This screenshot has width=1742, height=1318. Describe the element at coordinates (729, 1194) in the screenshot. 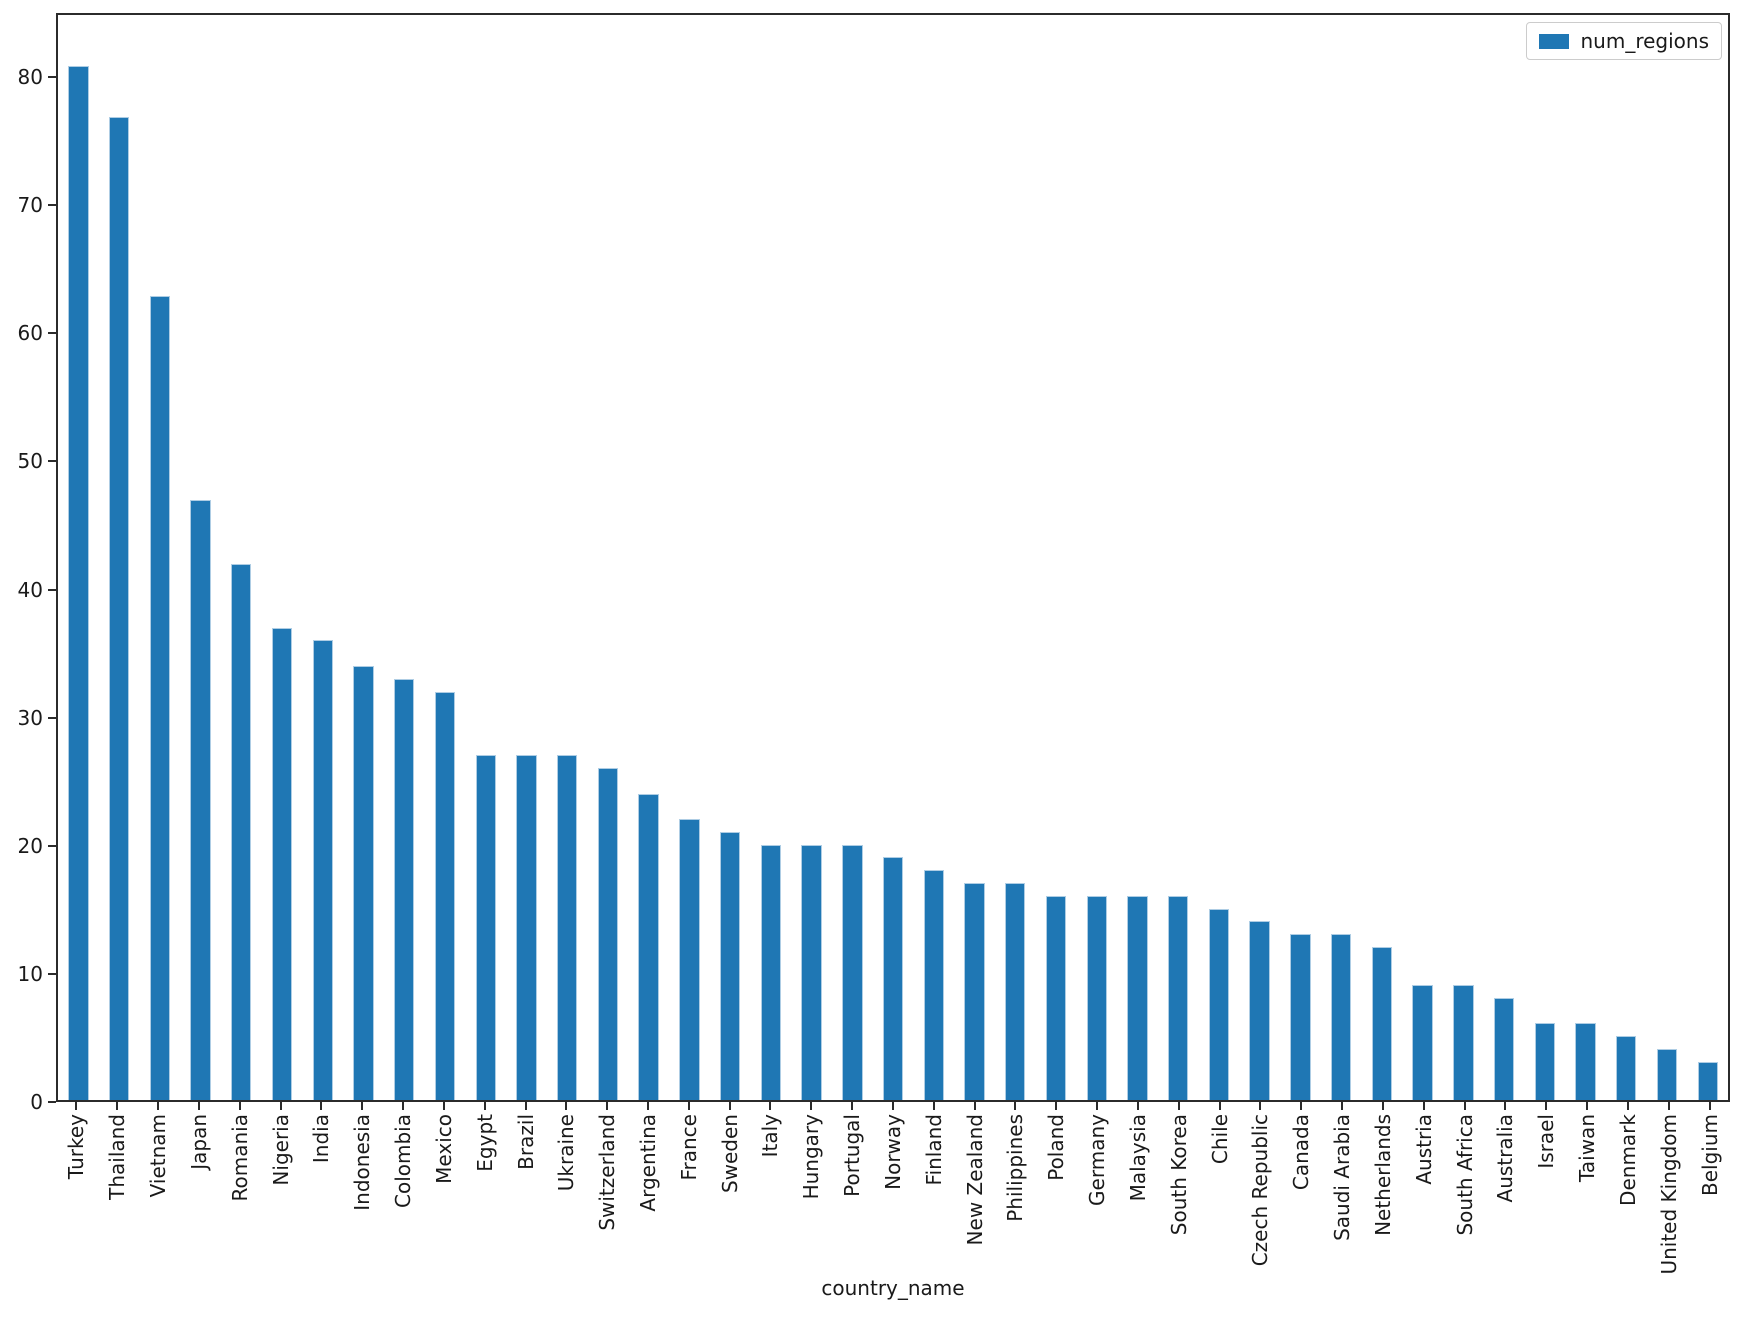

I see `x-tick-label-slot: Sweden` at that location.